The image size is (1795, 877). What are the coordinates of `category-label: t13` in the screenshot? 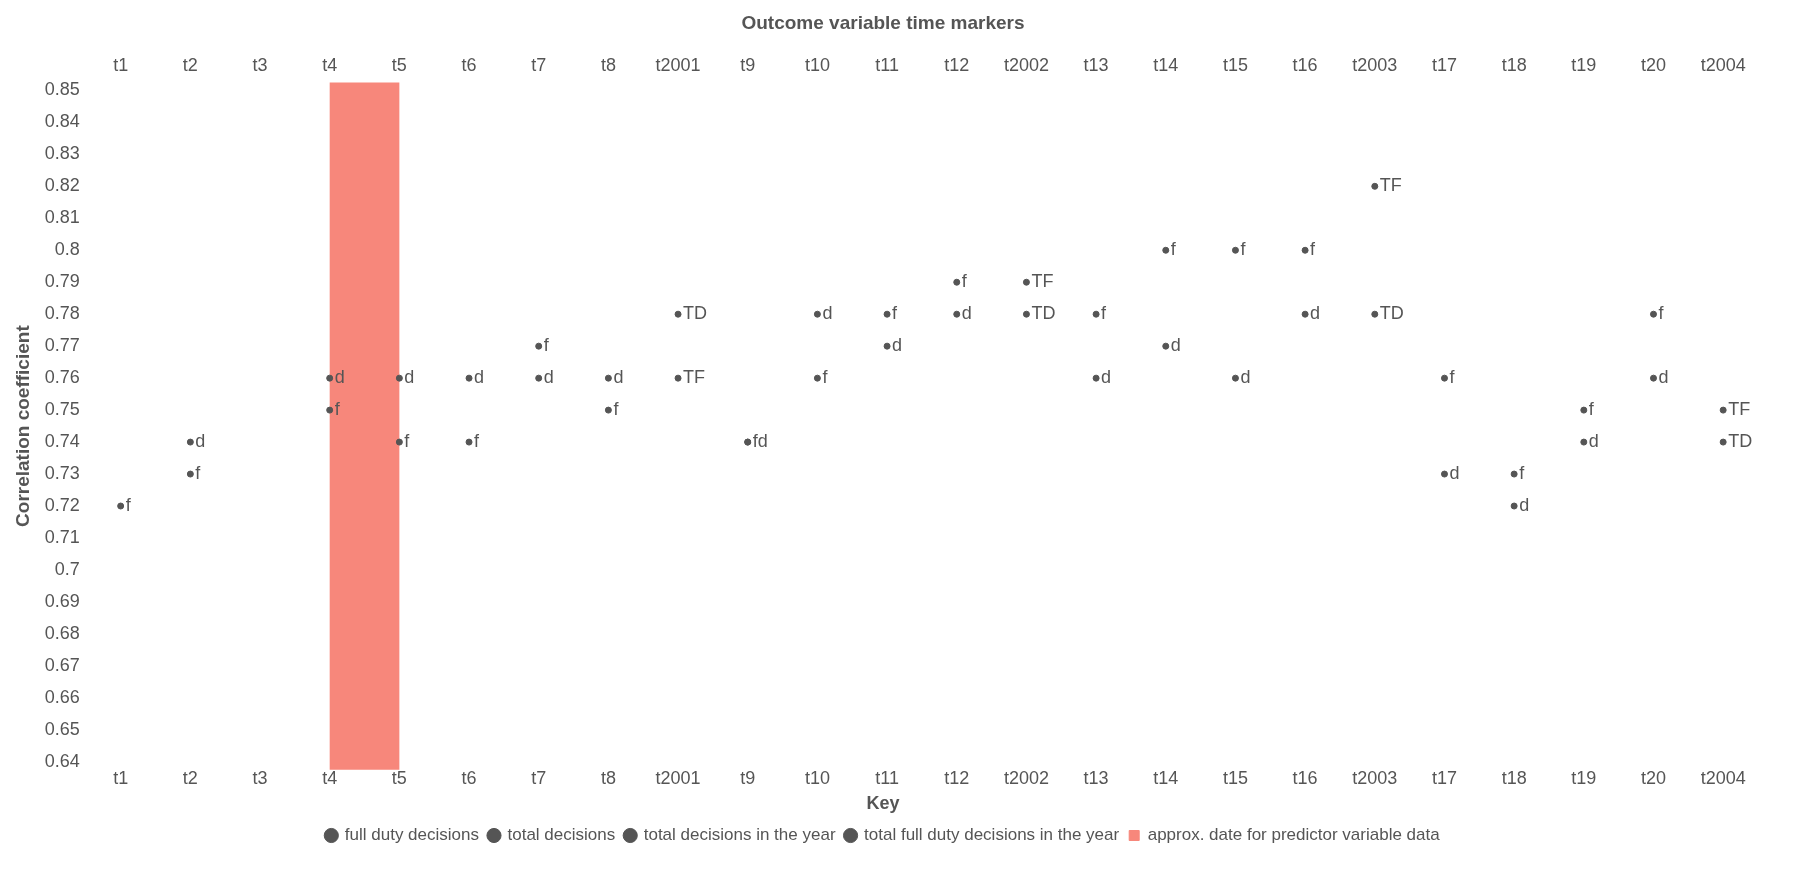 It's located at (1096, 64).